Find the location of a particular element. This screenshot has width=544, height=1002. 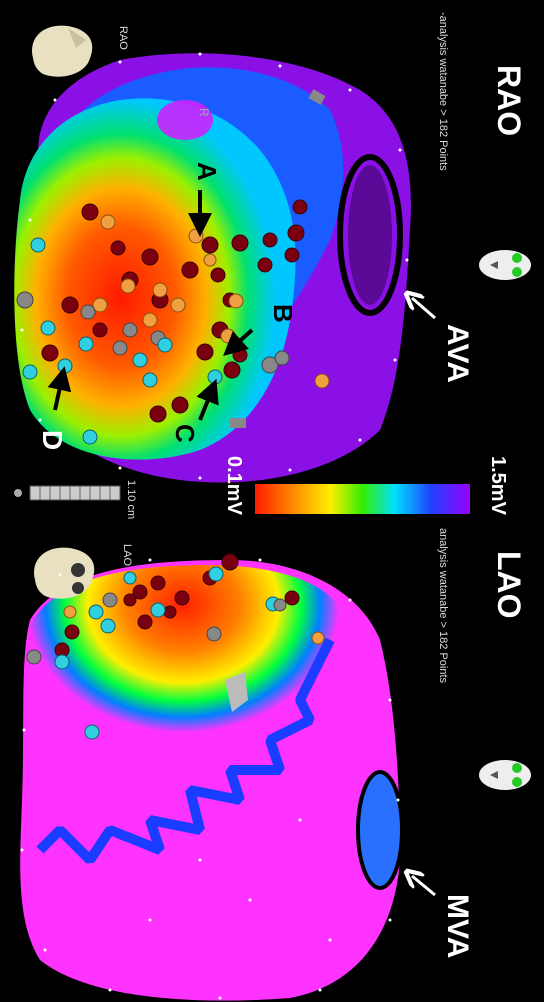

mitral-valve-annulus is located at coordinates (380, 830).